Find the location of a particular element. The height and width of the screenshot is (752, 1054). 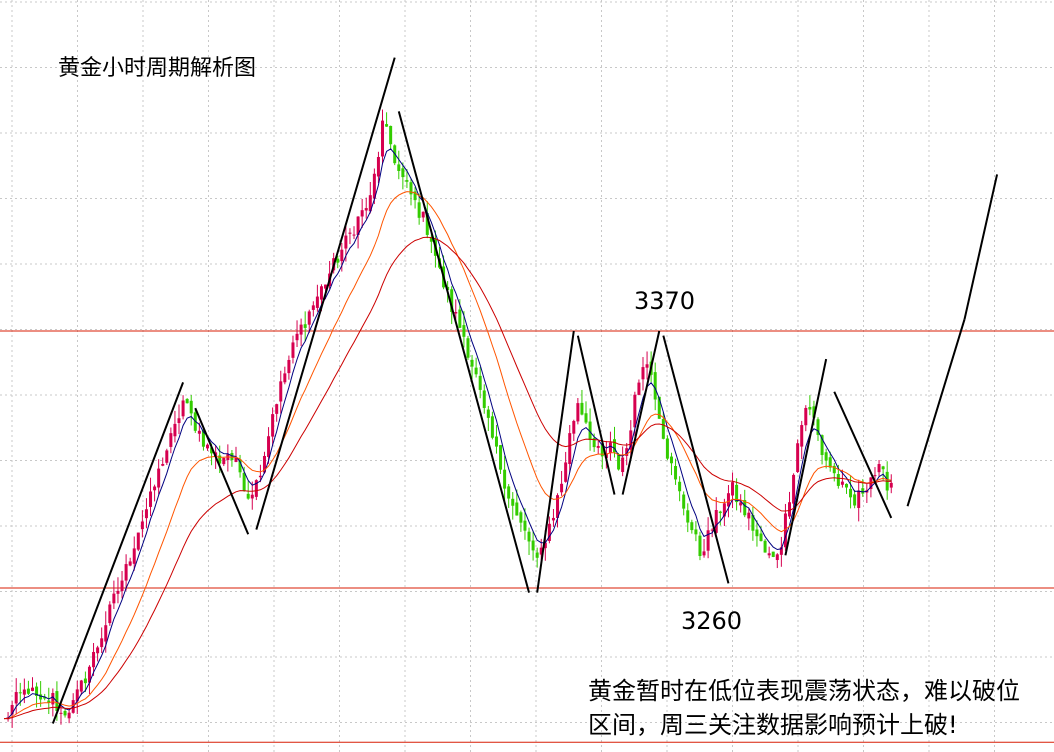

analysis-note: 黄金暂时在低位表现震荡状态，难以破位 区间，周三关注数据影响预计上破! is located at coordinates (804, 708).